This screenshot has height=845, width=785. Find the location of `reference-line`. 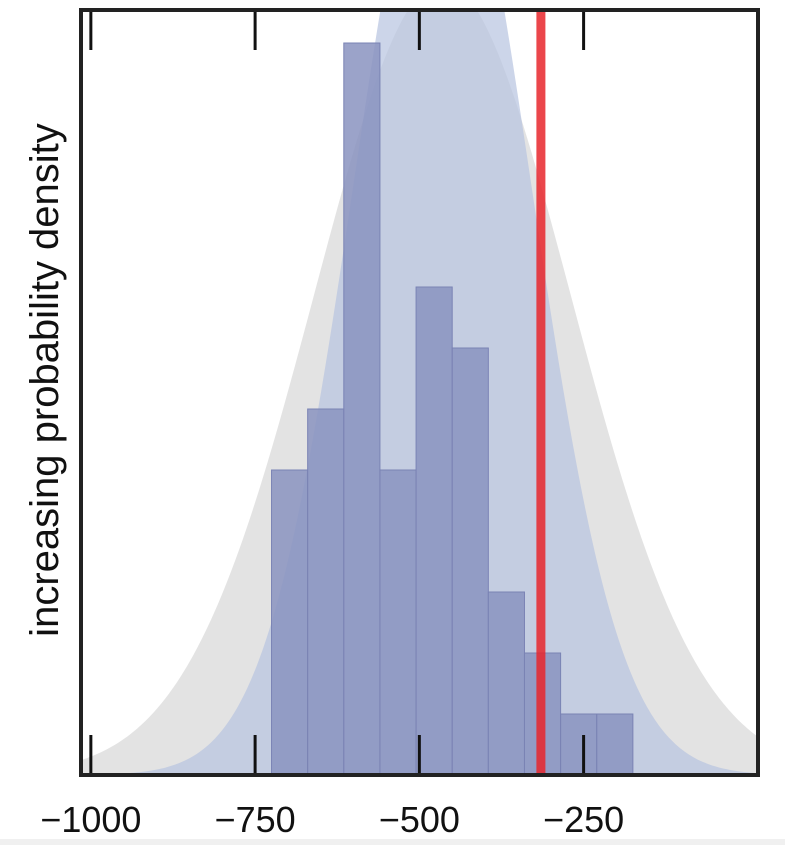

reference-line is located at coordinates (541, 392).